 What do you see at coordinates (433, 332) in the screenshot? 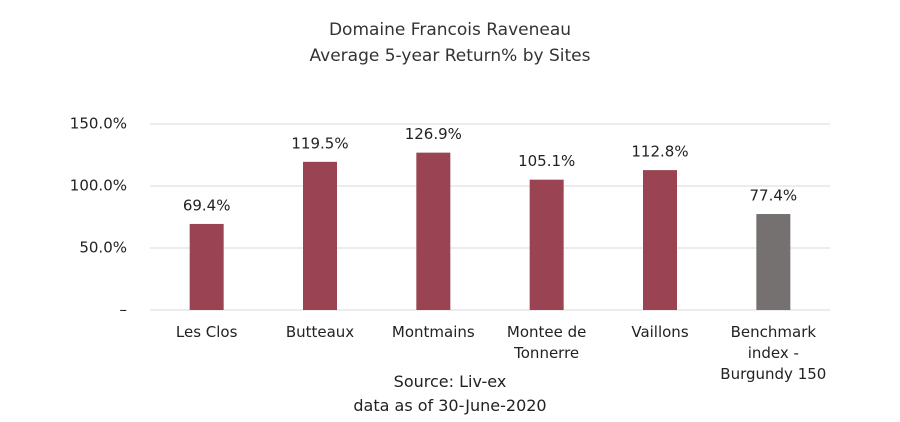
I see `x-tick-label: Montmains` at bounding box center [433, 332].